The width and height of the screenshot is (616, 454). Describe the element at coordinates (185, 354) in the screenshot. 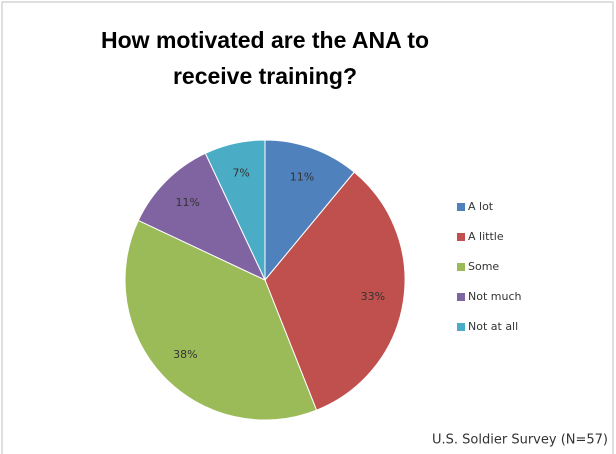

I see `data-label: 38%` at that location.